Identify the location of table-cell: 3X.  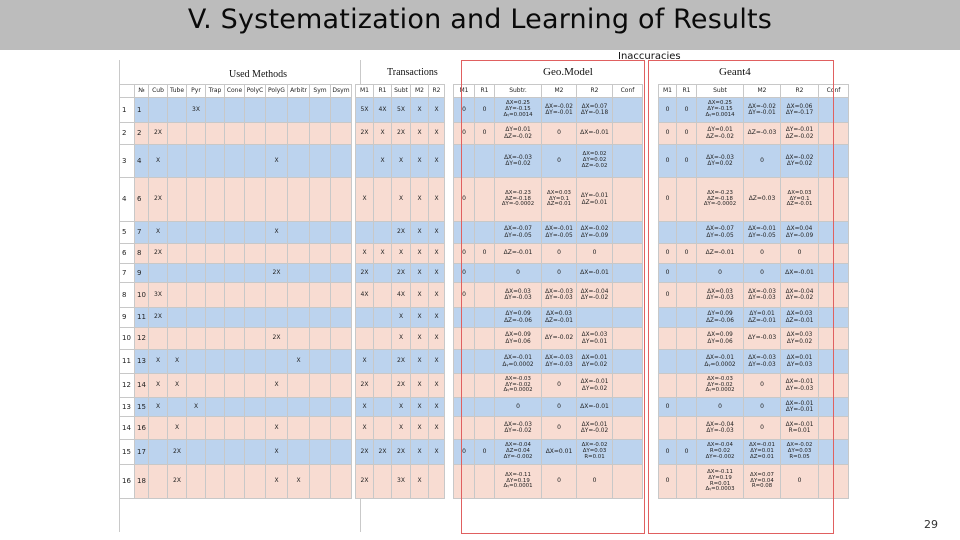
(401, 481).